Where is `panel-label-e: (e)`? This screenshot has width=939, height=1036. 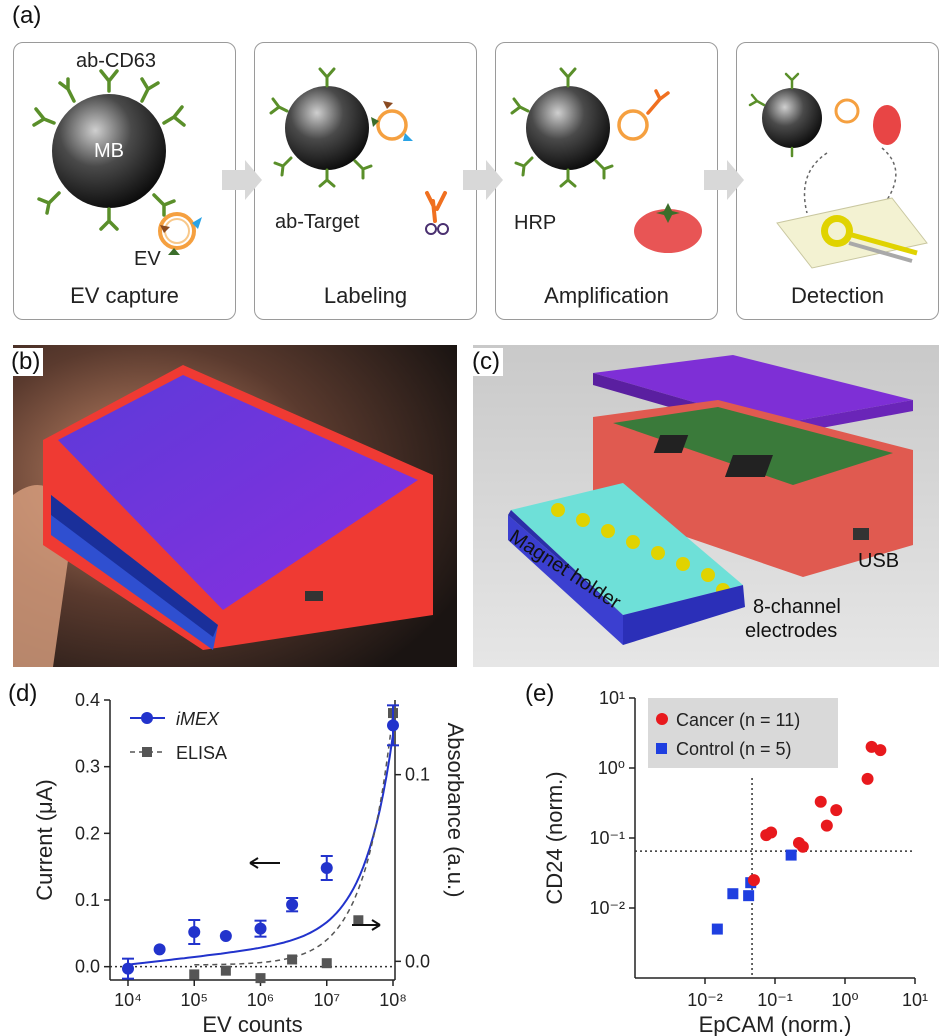 panel-label-e: (e) is located at coordinates (540, 693).